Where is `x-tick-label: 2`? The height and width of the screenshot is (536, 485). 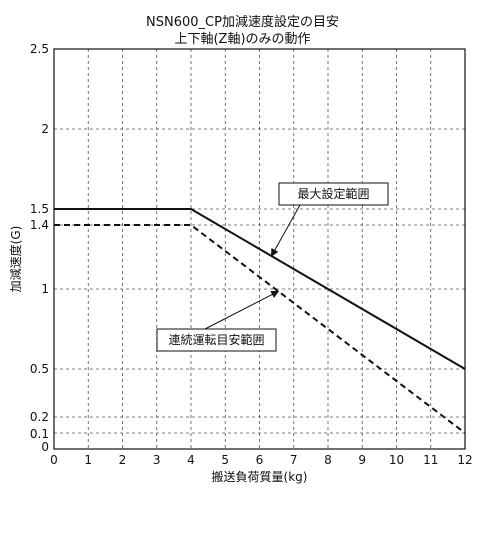
x-tick-label: 2 is located at coordinates (123, 460).